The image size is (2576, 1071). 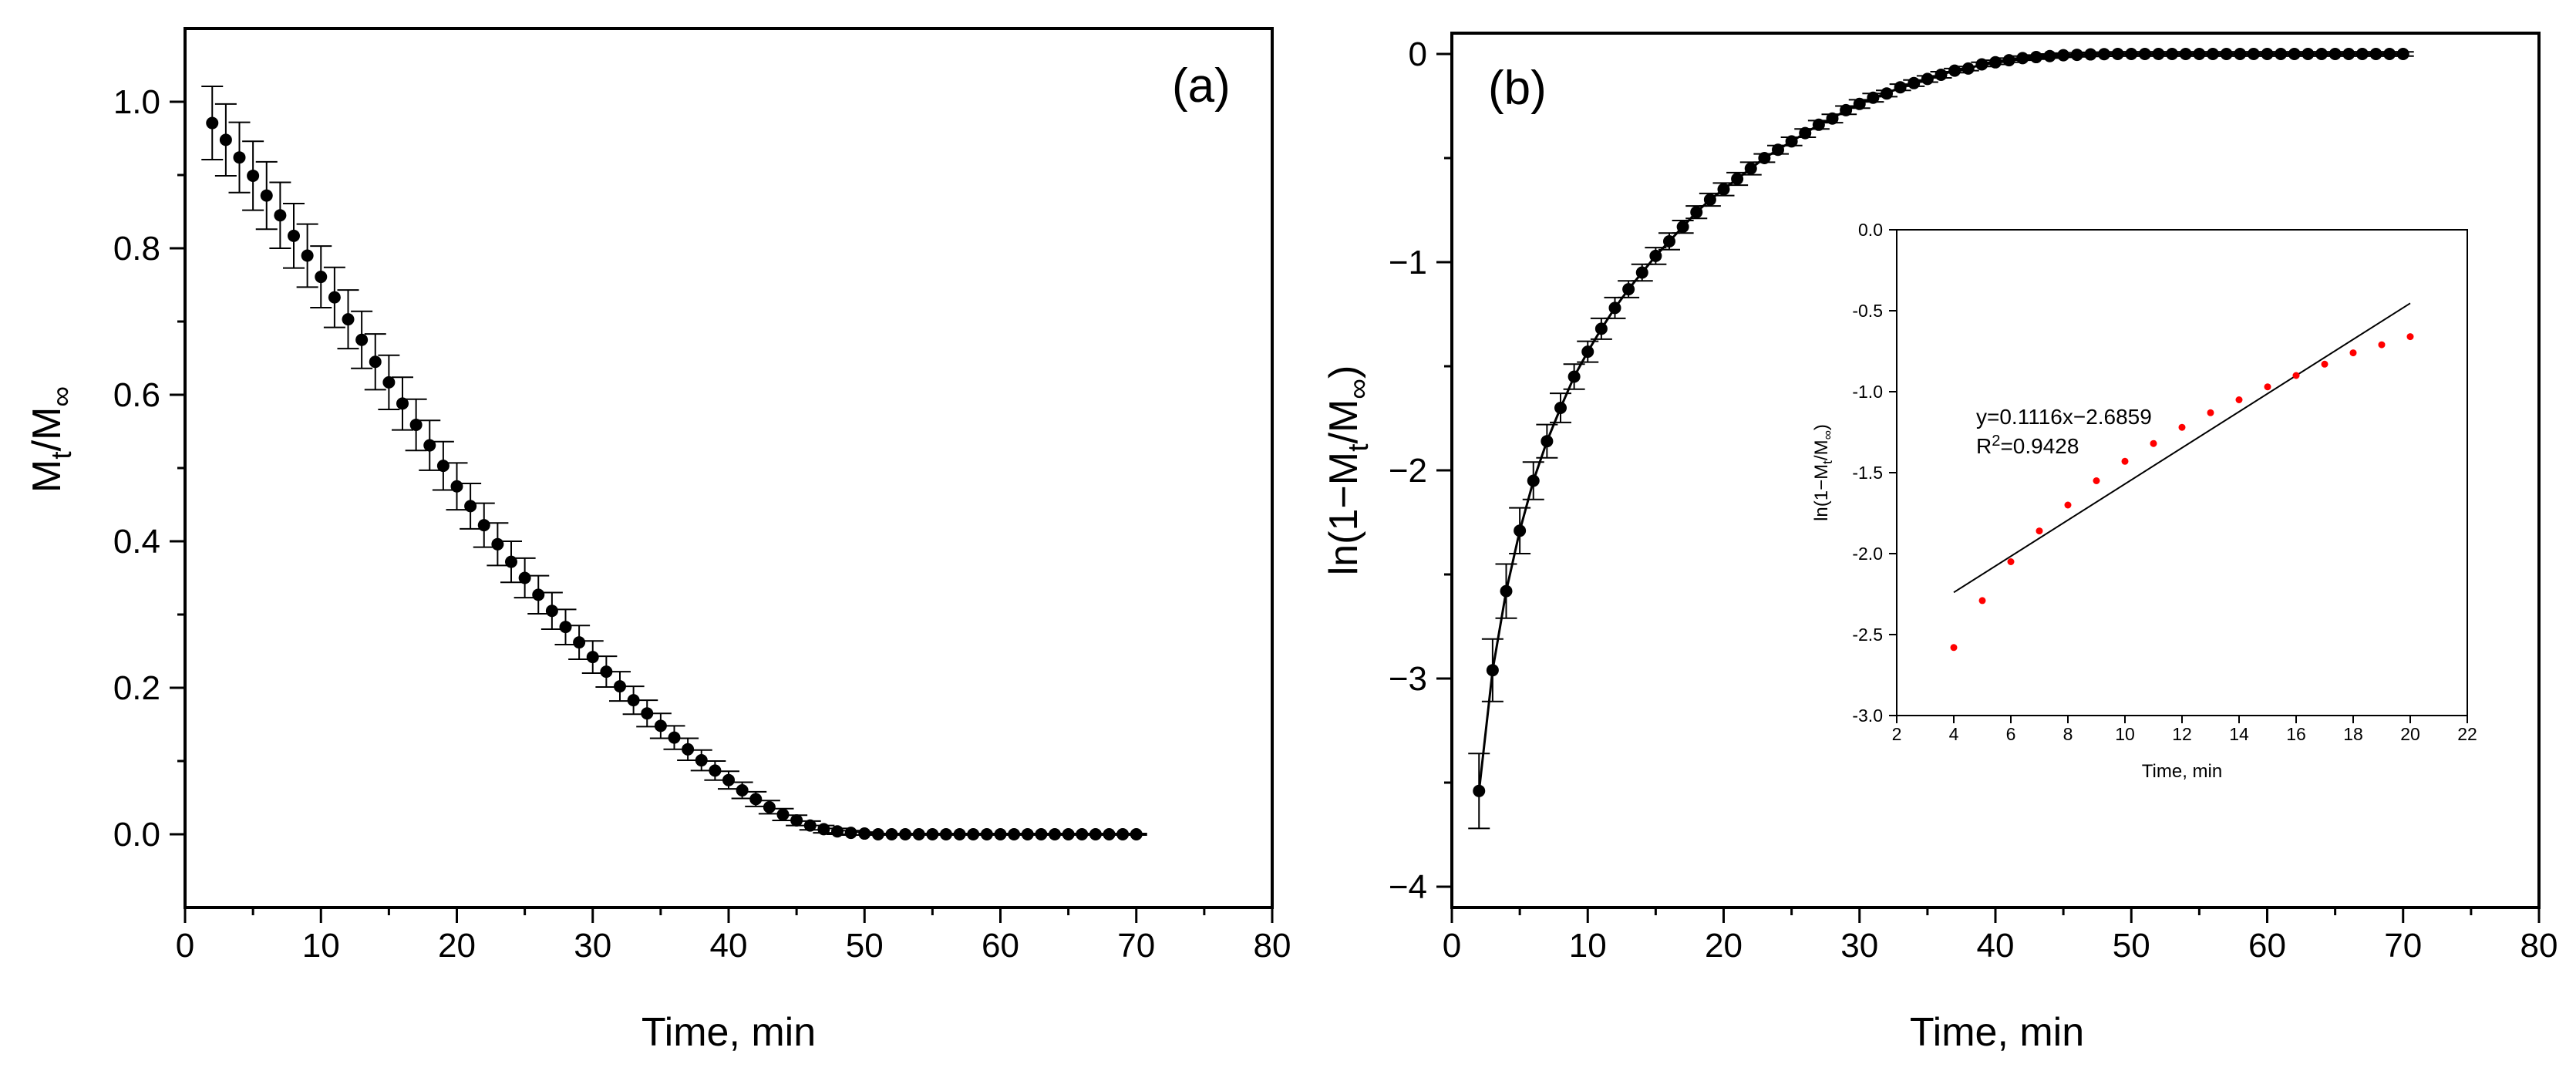 I want to click on inset-x-tick-label: 8, so click(x=2068, y=734).